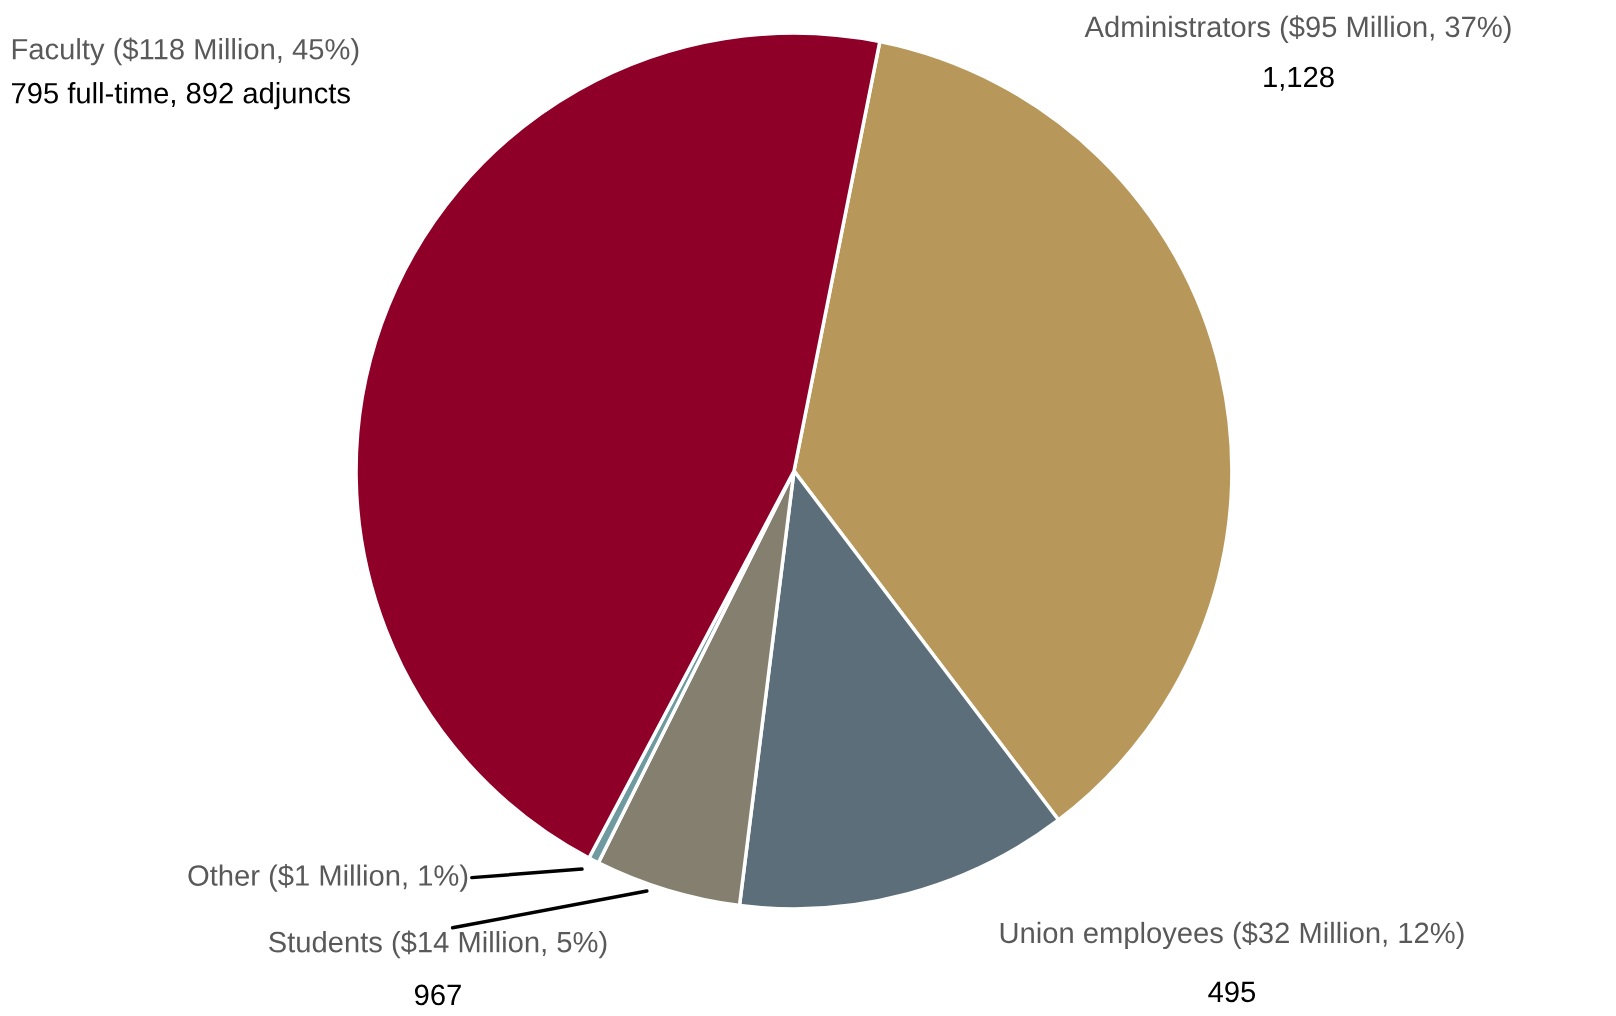 The height and width of the screenshot is (1016, 1616). What do you see at coordinates (1297, 29) in the screenshot?
I see `slice-label: Administrators ($95 Million, 37%)` at bounding box center [1297, 29].